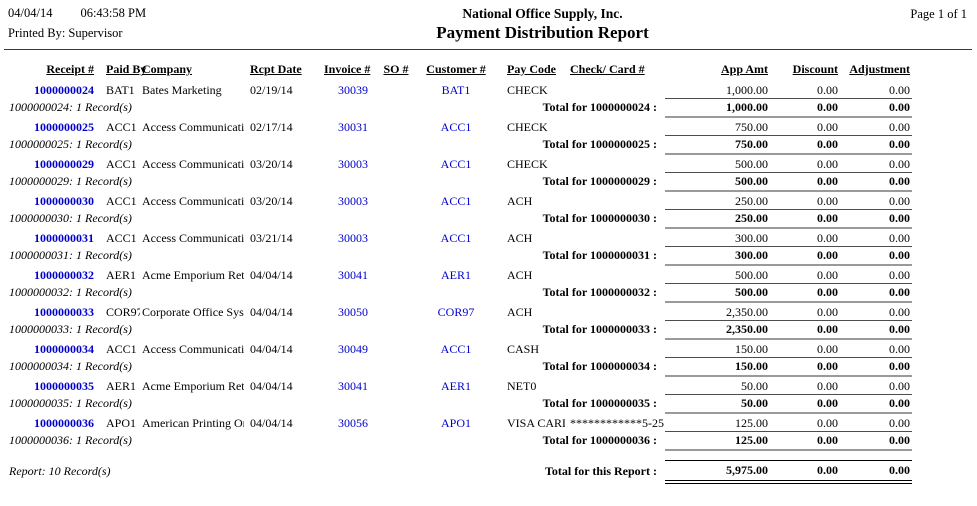  What do you see at coordinates (353, 349) in the screenshot?
I see `invoice-number-link: 30049` at bounding box center [353, 349].